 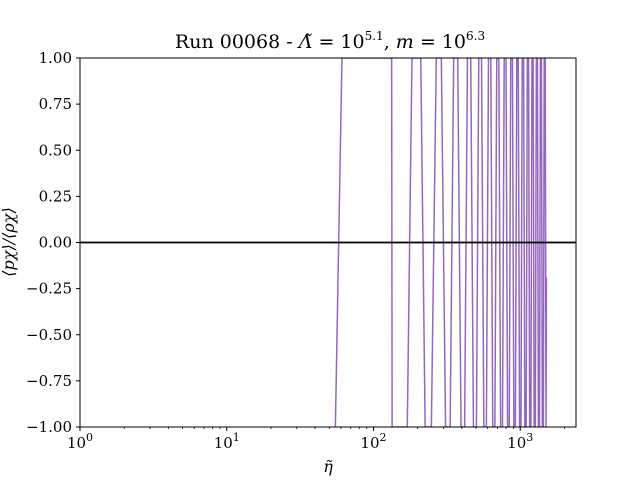 I want to click on y-tick-label: −1.00, so click(x=49, y=427).